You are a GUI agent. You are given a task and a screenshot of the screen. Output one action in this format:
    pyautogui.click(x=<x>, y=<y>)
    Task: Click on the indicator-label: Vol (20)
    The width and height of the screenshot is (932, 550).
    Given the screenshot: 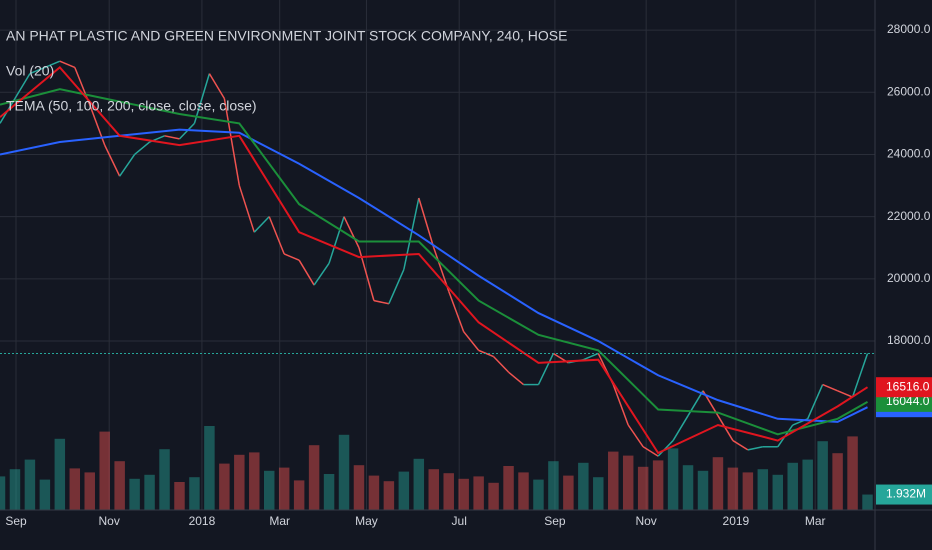 What is the action you would take?
    pyautogui.click(x=30, y=71)
    